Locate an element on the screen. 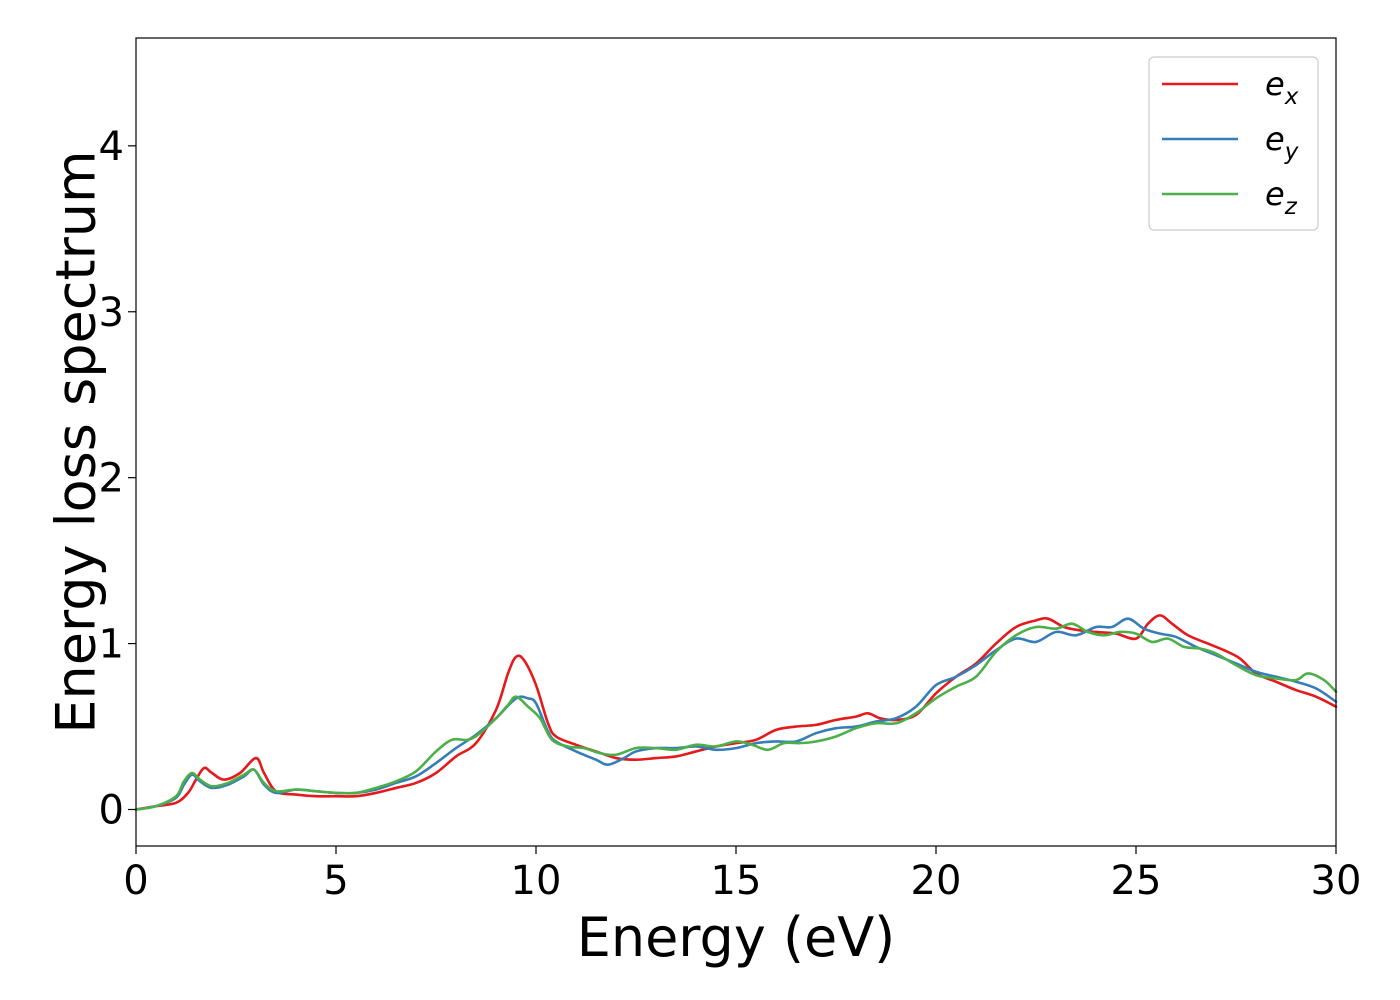  legend-label-ey: ey is located at coordinates (1282, 142).